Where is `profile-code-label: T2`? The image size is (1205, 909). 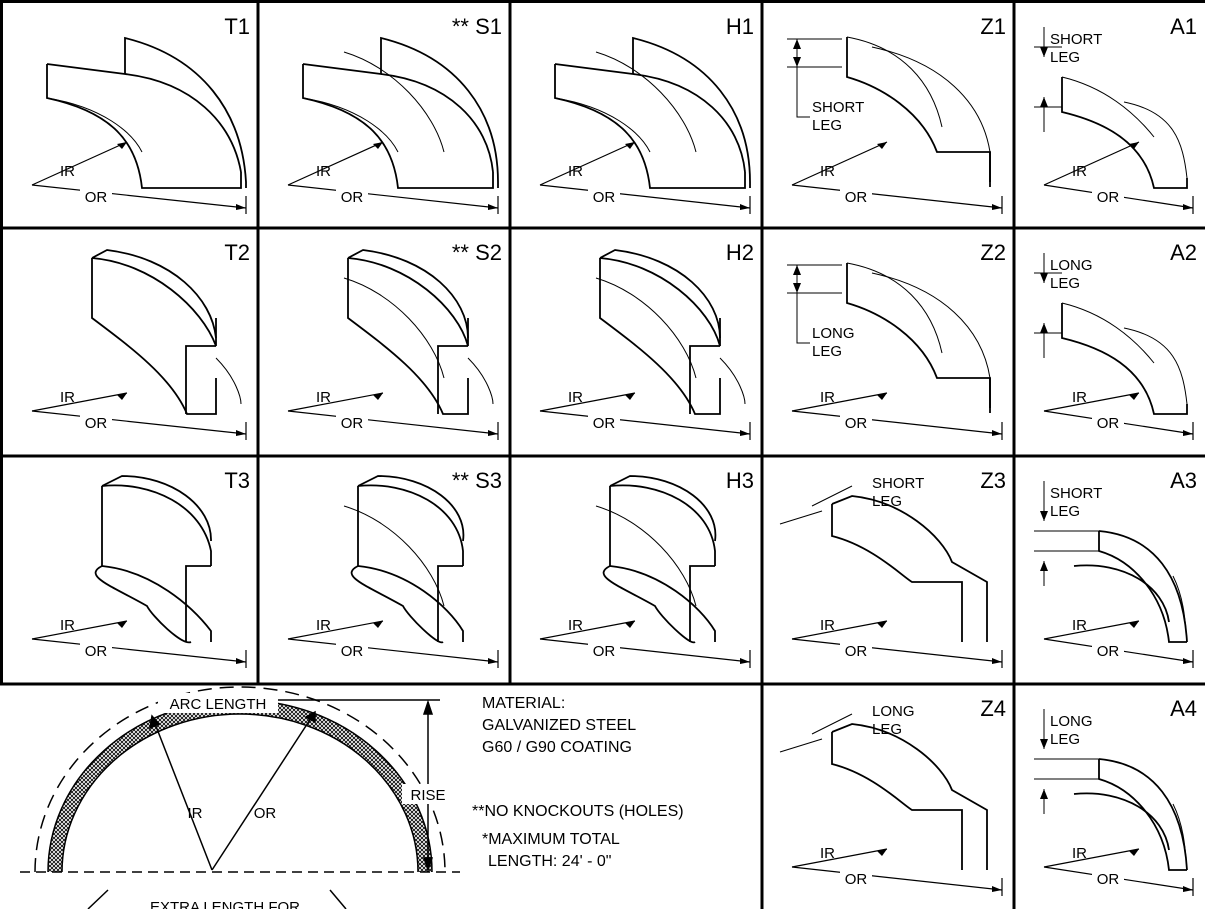 profile-code-label: T2 is located at coordinates (237, 252).